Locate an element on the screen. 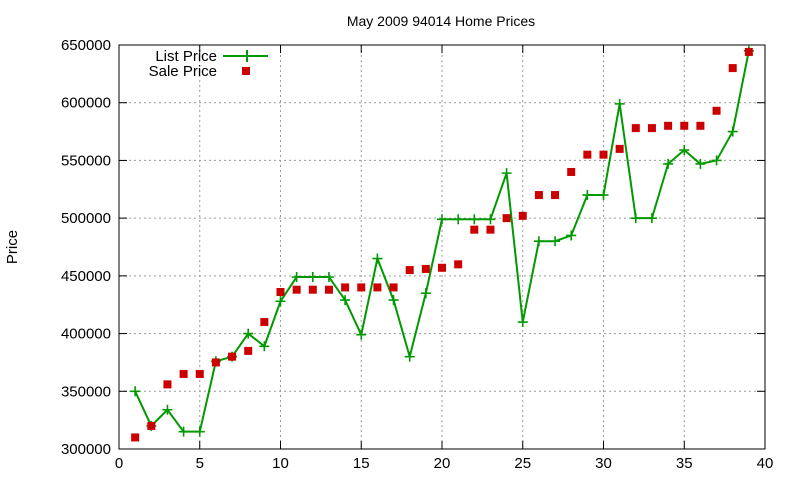 The width and height of the screenshot is (800, 485). y-tick-label: 450000 is located at coordinates (86, 276).